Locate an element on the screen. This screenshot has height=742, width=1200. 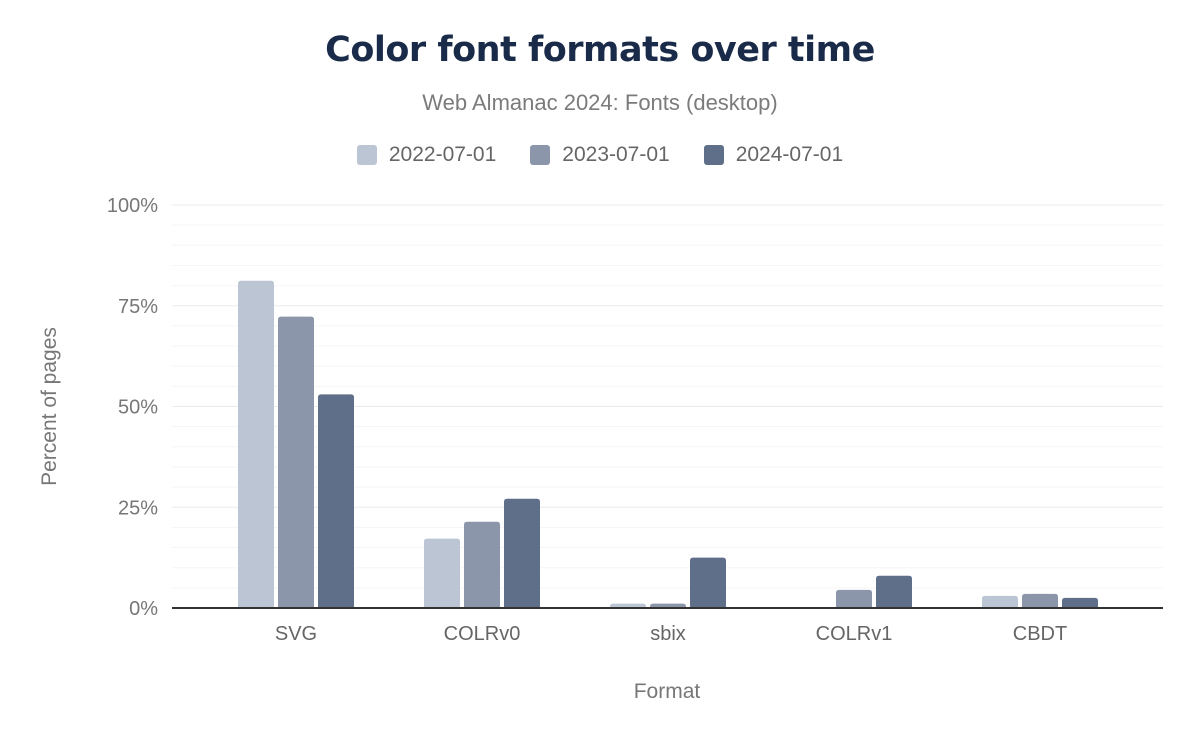
y-tick-label: 25% is located at coordinates (138, 508).